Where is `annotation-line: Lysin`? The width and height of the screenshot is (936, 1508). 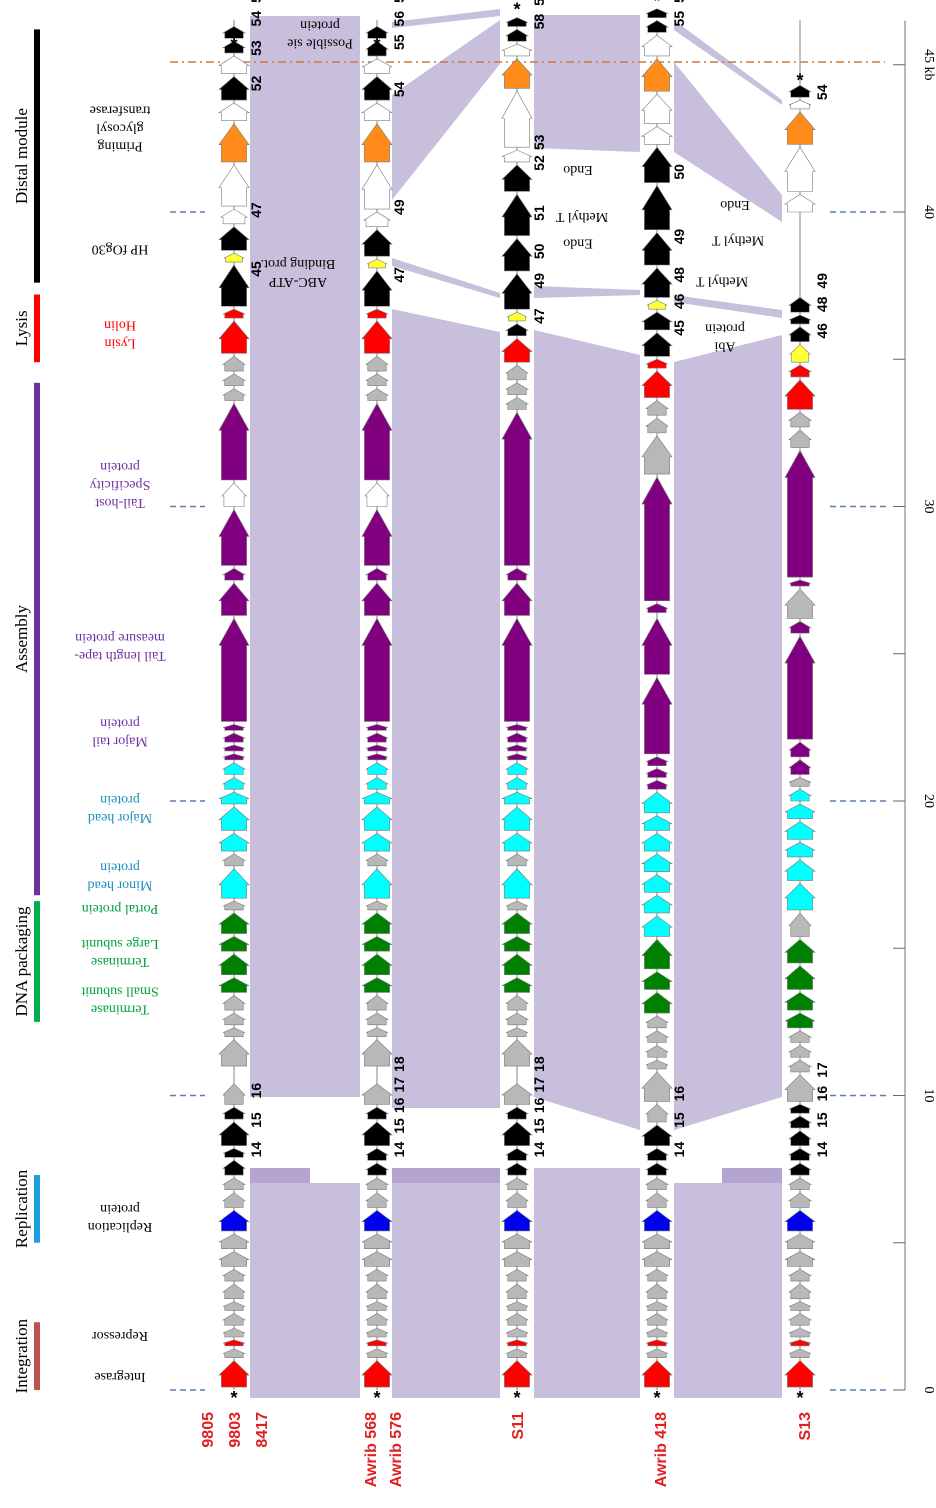
annotation-line: Lysin is located at coordinates (119, 343).